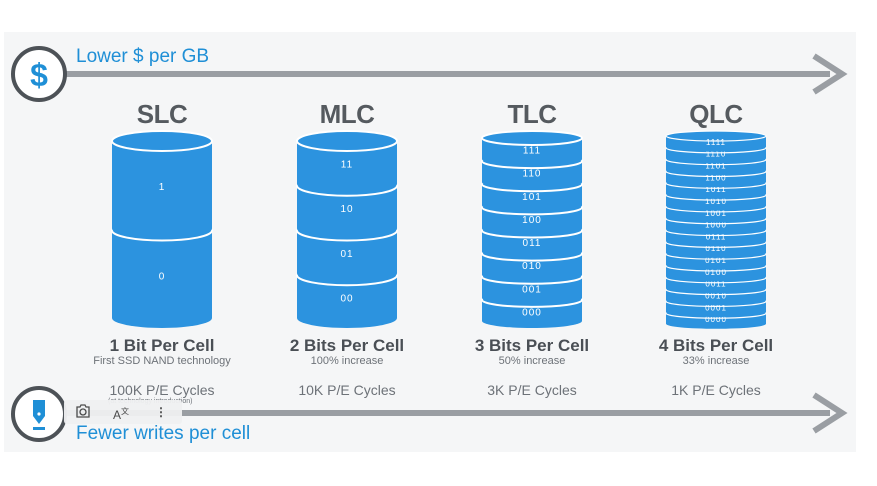 The height and width of the screenshot is (486, 877). What do you see at coordinates (532, 361) in the screenshot?
I see `note-tlc: 50% increase` at bounding box center [532, 361].